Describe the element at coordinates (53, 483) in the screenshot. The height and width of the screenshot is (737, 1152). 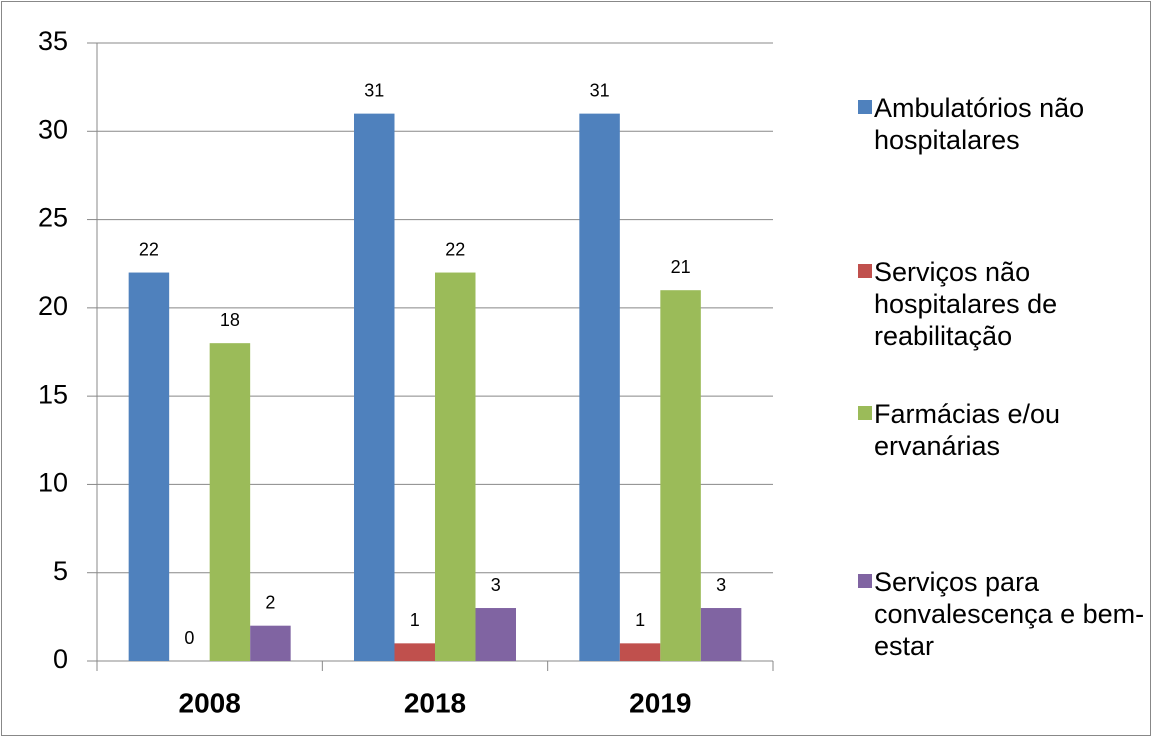
I see `y-tick-label: 10` at that location.